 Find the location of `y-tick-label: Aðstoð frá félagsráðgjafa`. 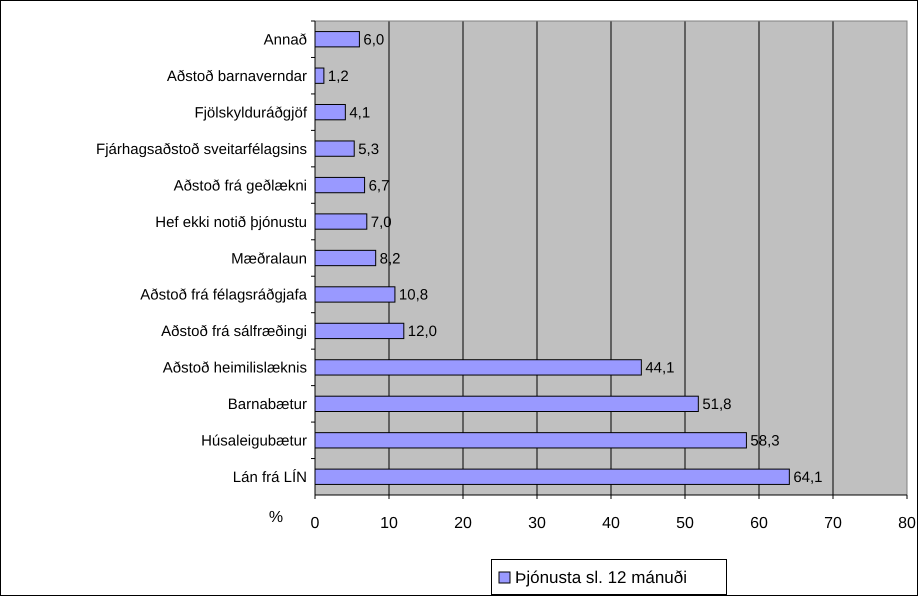

y-tick-label: Aðstoð frá félagsráðgjafa is located at coordinates (224, 295).